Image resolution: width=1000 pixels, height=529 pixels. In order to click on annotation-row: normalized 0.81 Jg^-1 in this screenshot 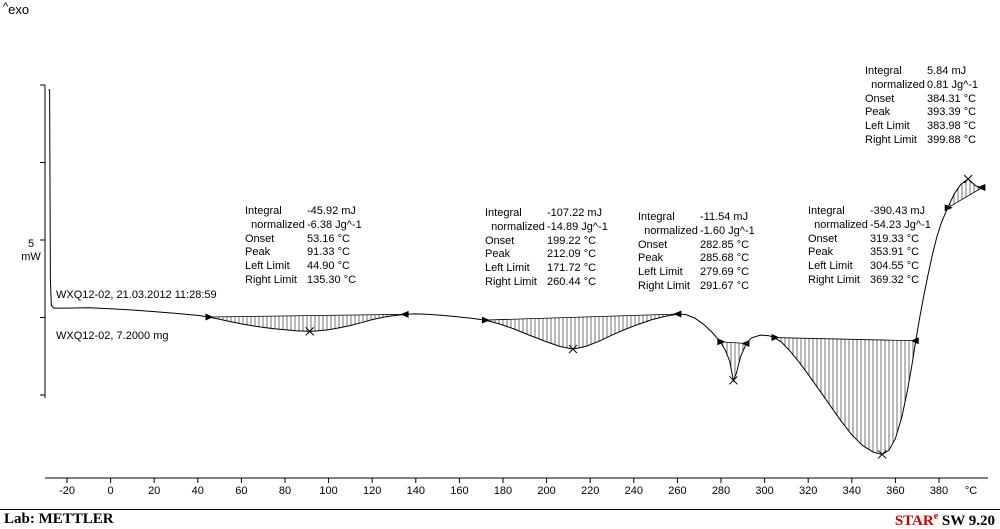, I will do `click(921, 86)`.